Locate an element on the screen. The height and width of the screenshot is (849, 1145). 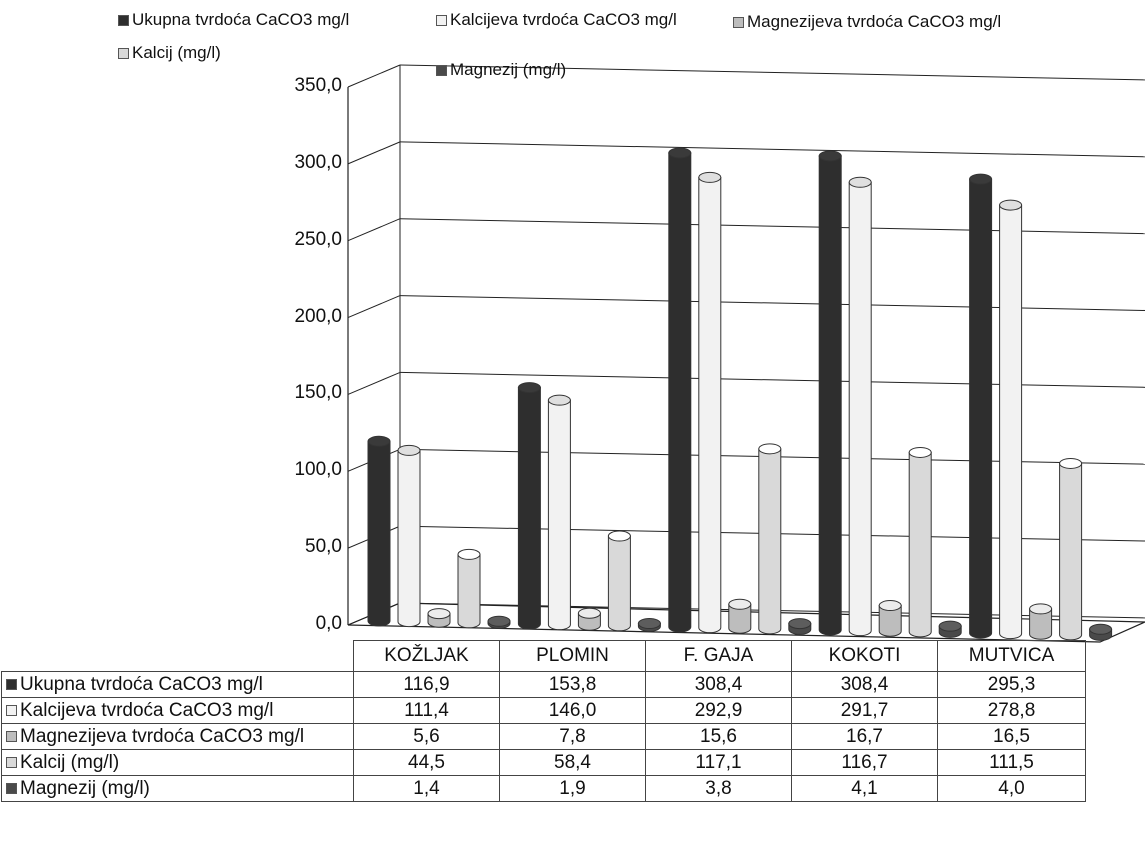
y-tick-label: 100,0 is located at coordinates (318, 470).